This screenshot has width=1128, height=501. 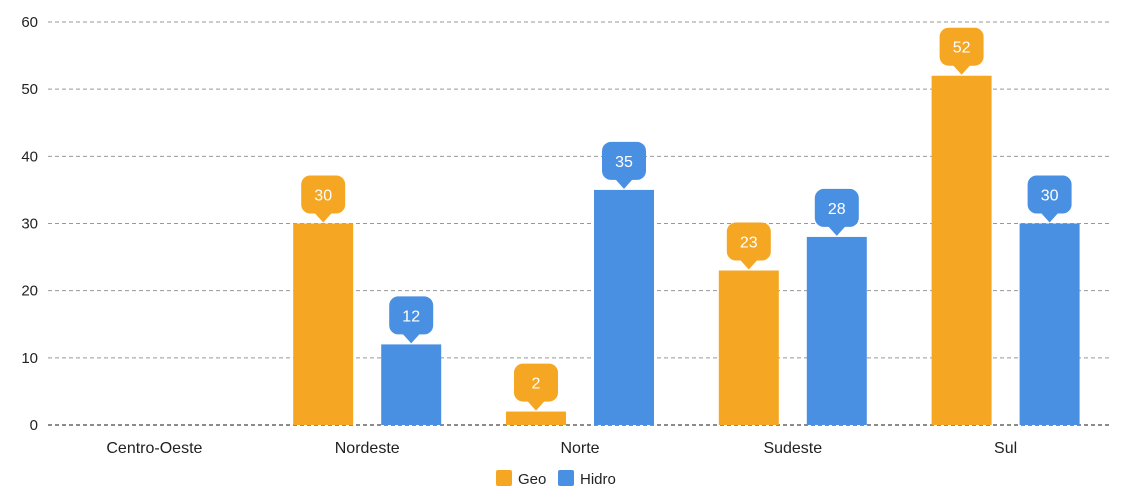 What do you see at coordinates (29, 22) in the screenshot?
I see `y-tick-label: 60` at bounding box center [29, 22].